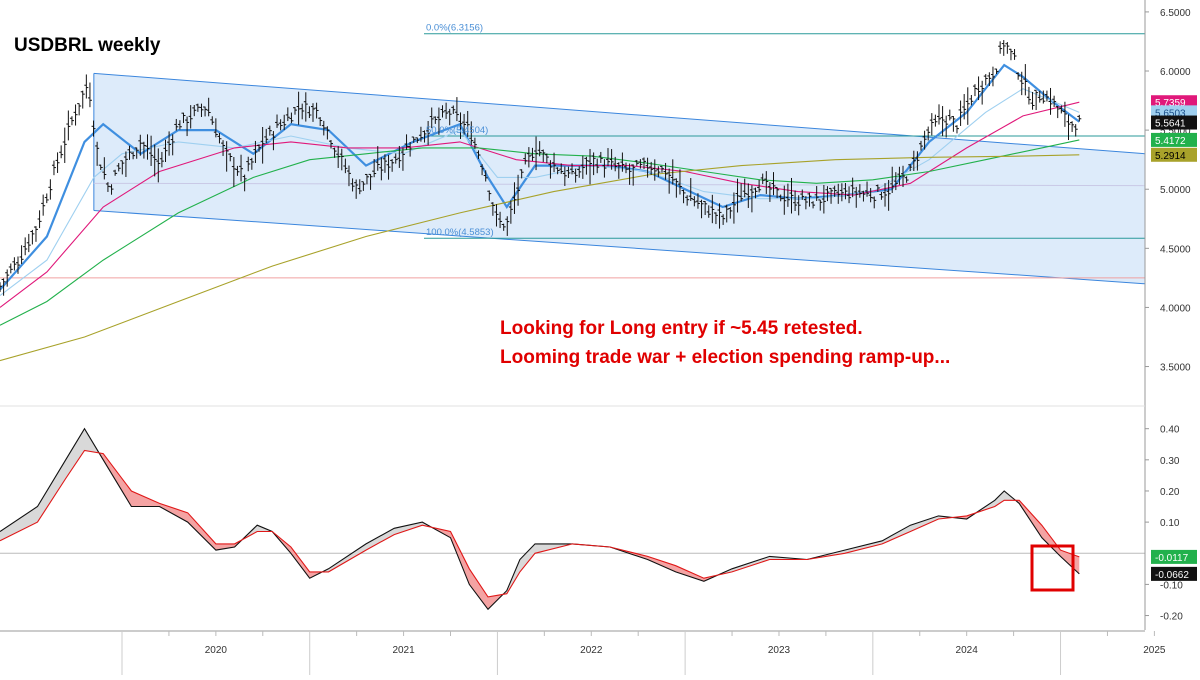 This screenshot has height=680, width=1200. Describe the element at coordinates (1175, 368) in the screenshot. I see `price-y-tick-label-6: 3.5000` at that location.